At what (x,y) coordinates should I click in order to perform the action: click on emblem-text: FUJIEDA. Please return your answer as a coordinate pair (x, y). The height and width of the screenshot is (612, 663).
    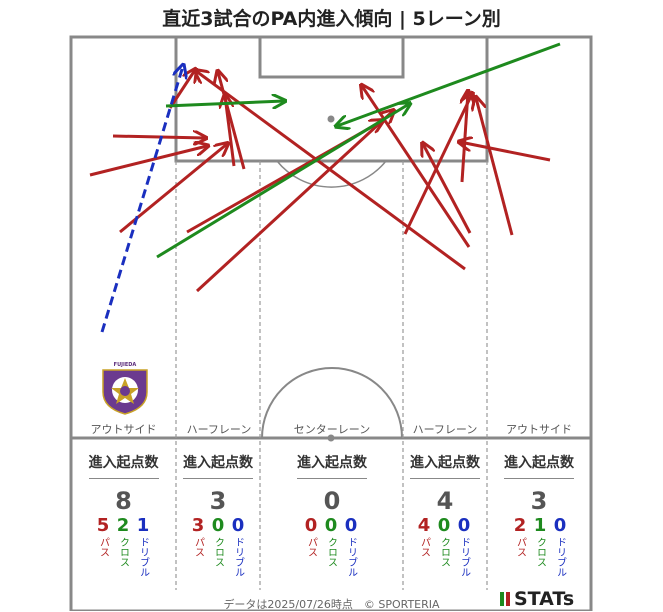
    Looking at the image, I should click on (125, 365).